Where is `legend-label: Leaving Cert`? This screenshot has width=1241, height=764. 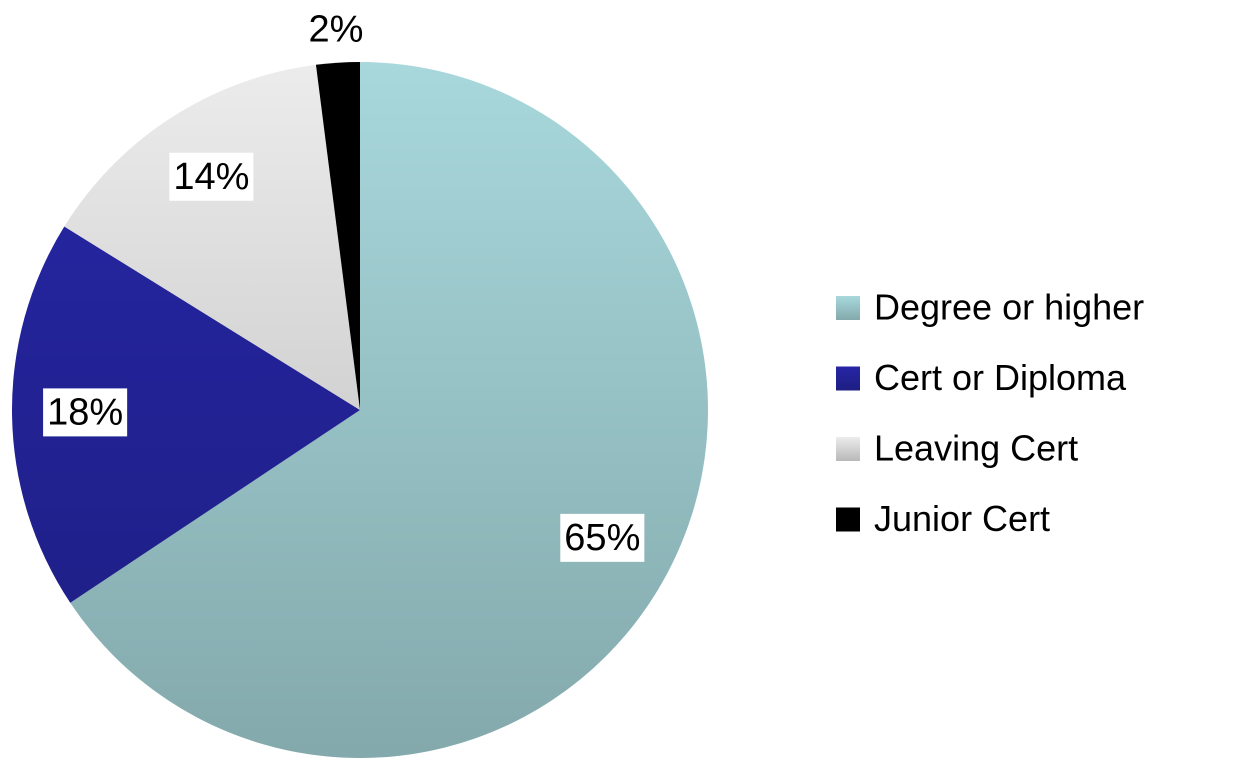
legend-label: Leaving Cert is located at coordinates (976, 448).